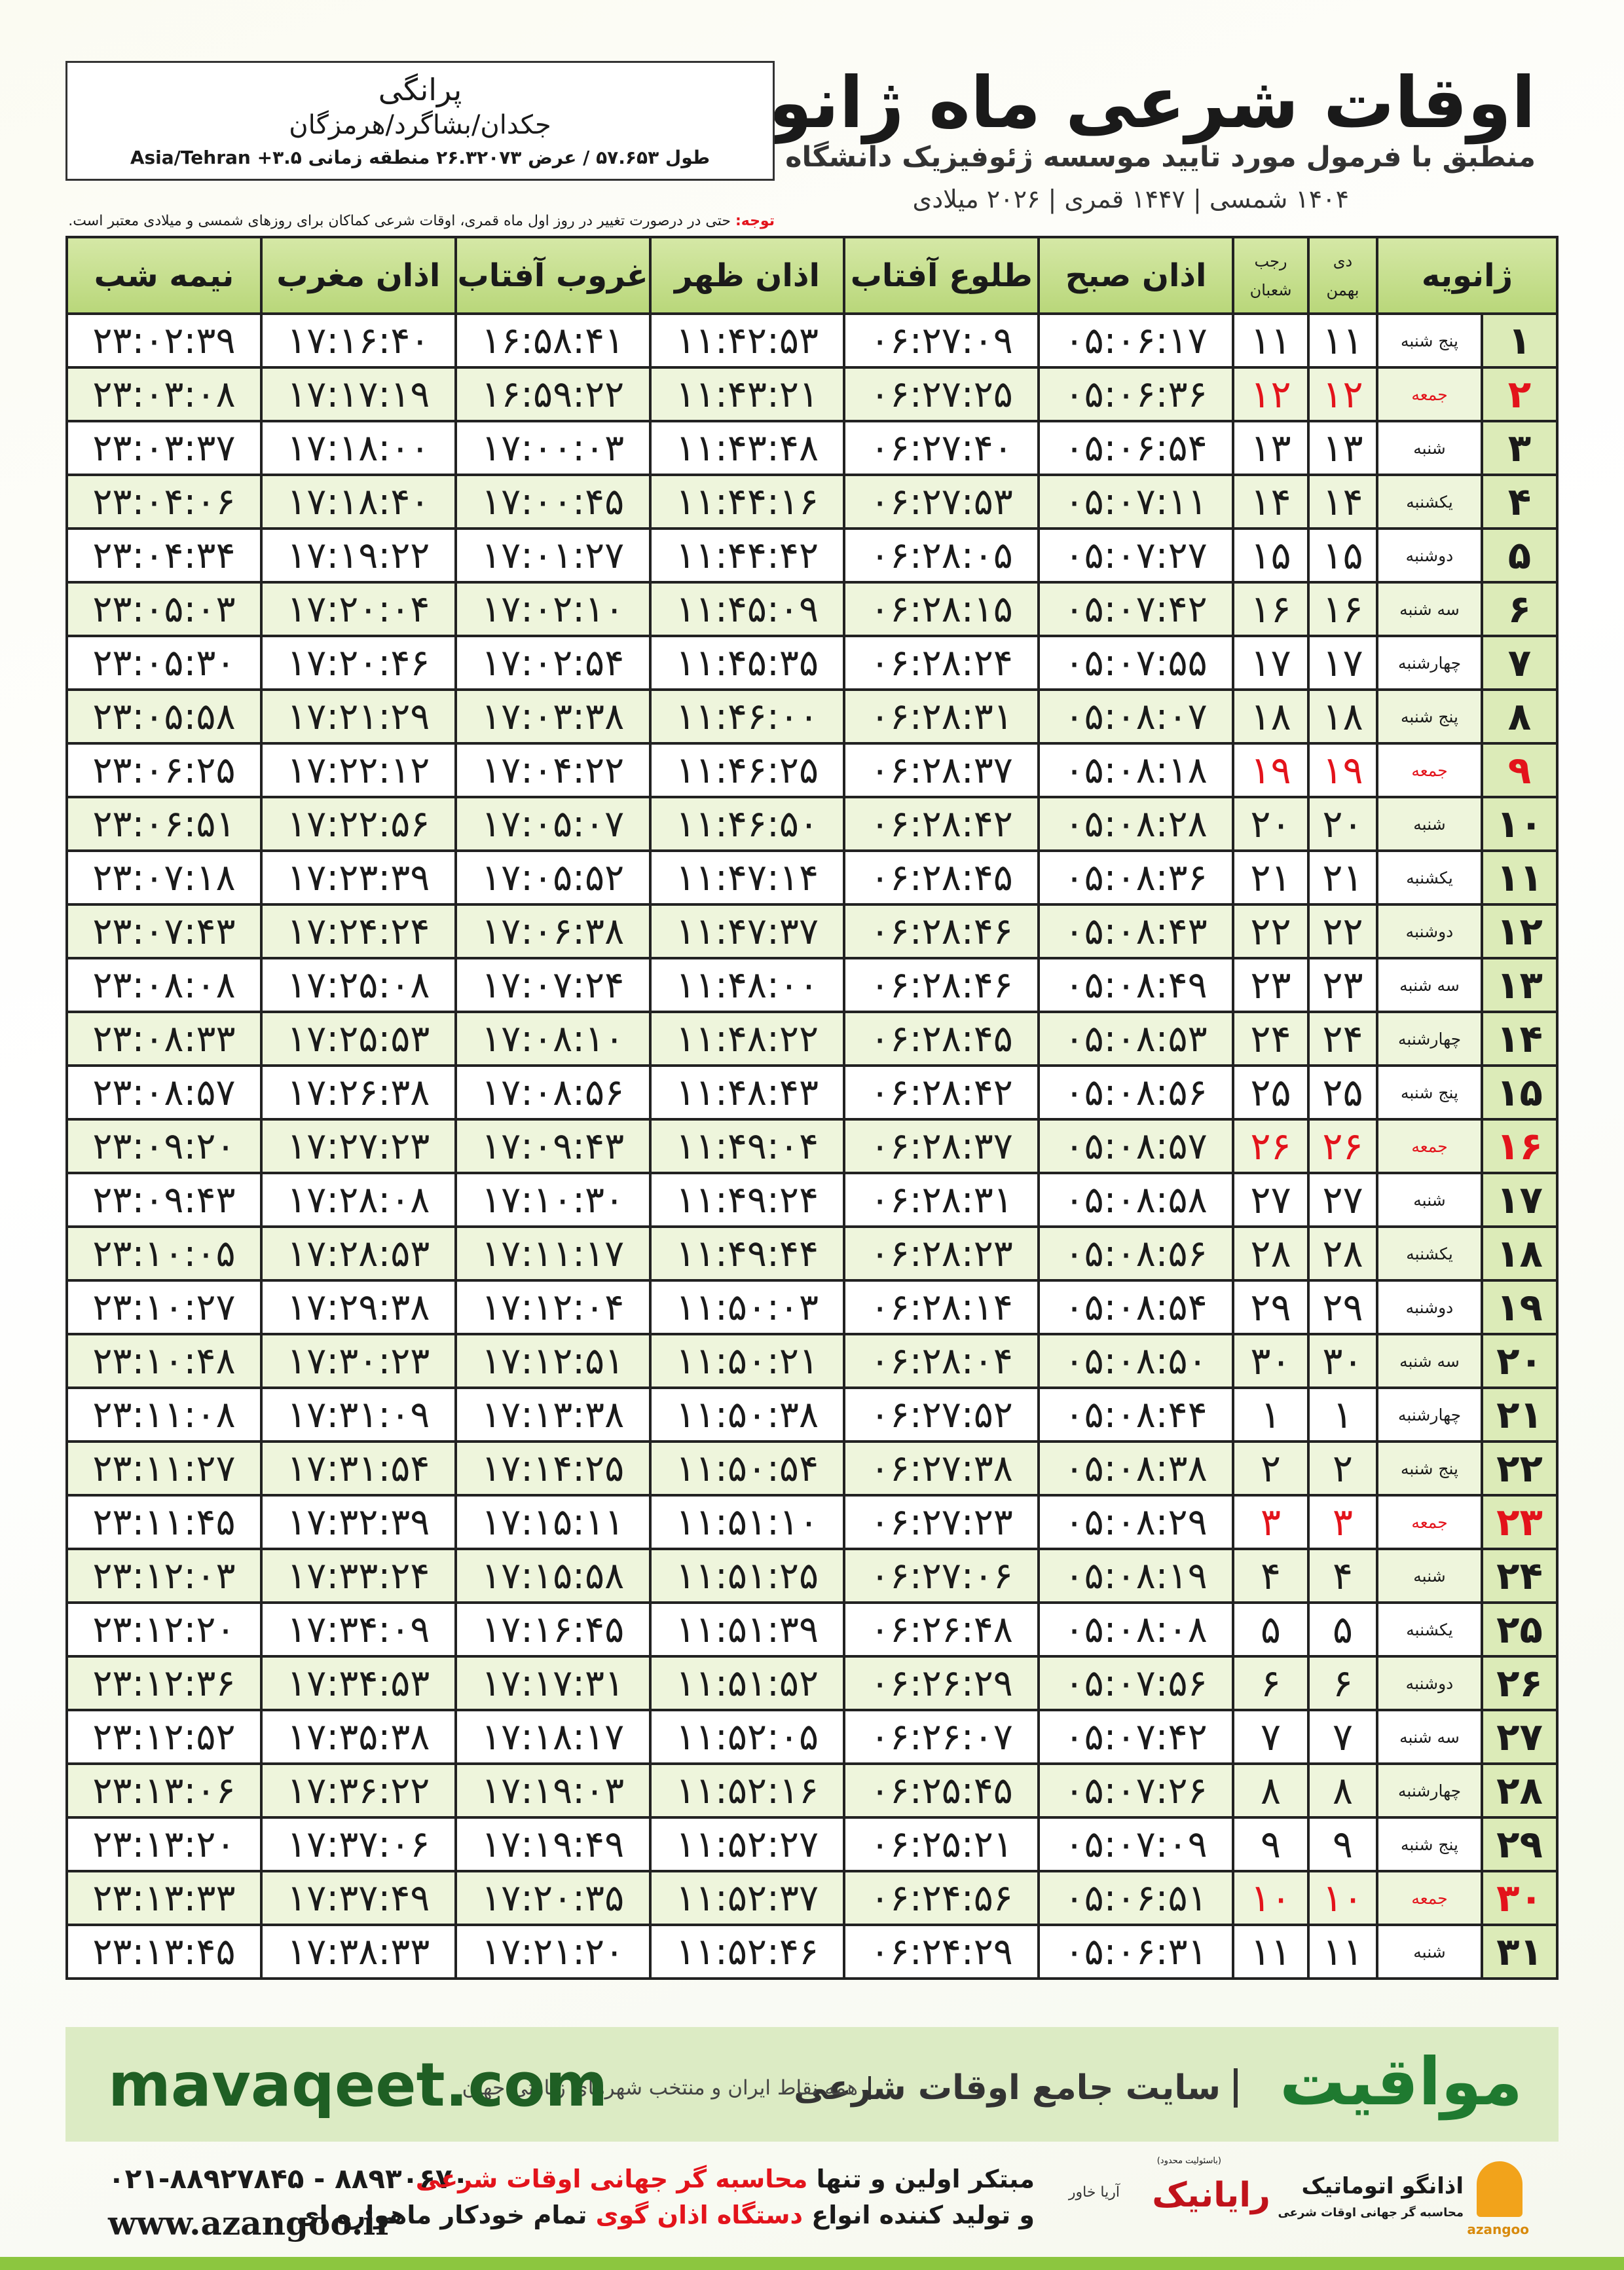 This screenshot has width=1624, height=2270. Describe the element at coordinates (358, 985) in the screenshot. I see `cell: ۱۷:۲۵:۰۸` at that location.